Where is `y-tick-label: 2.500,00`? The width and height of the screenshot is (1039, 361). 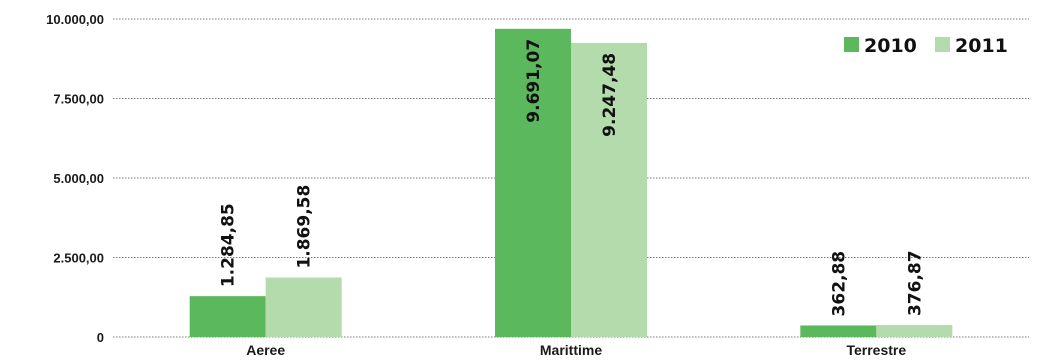 y-tick-label: 2.500,00 is located at coordinates (78, 258).